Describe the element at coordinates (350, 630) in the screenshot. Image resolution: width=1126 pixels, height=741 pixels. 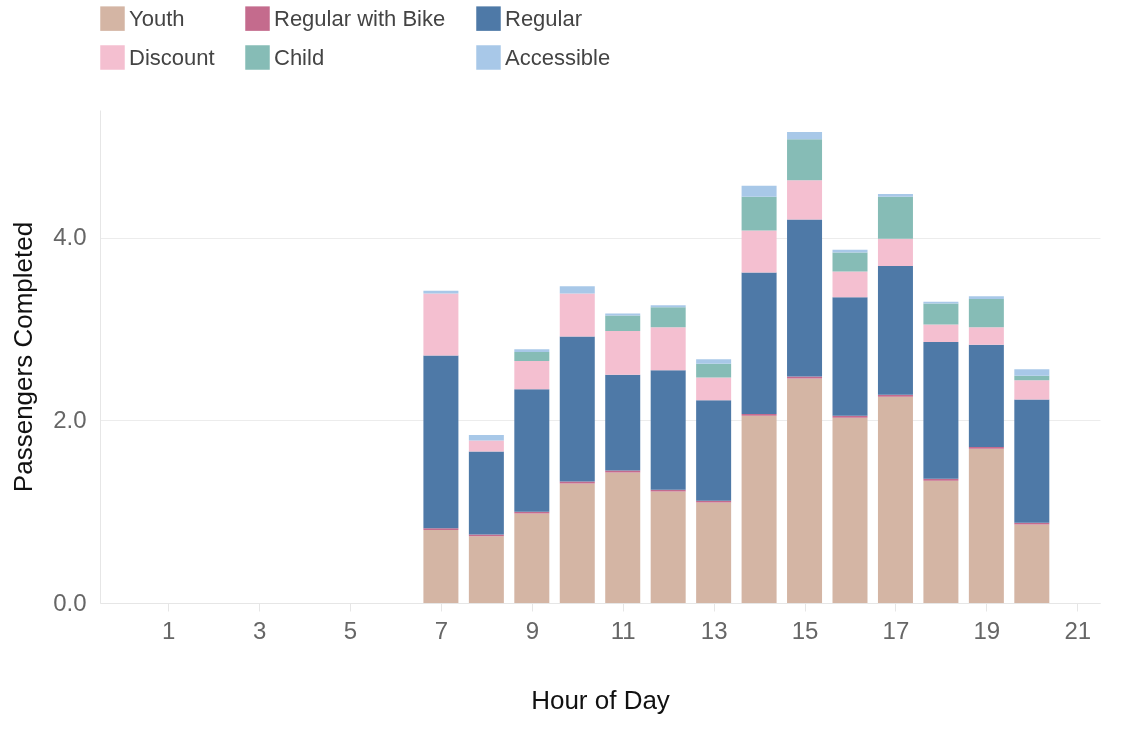
I see `x-tick-label: 5` at that location.